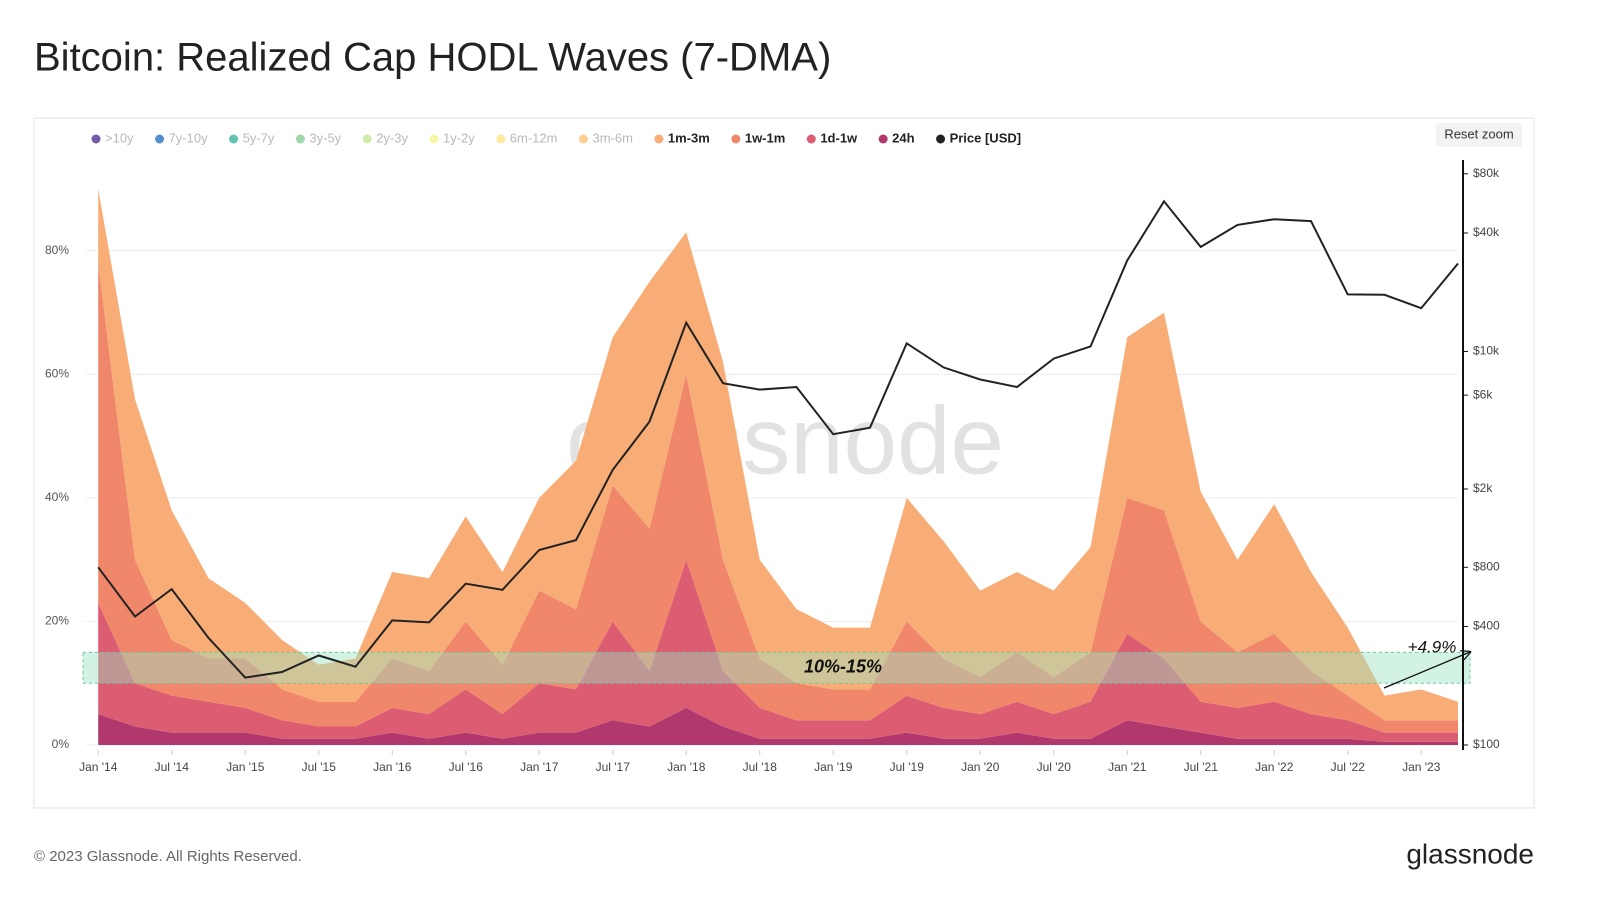 The width and height of the screenshot is (1600, 921). I want to click on y2-tick-label: $800, so click(1486, 566).